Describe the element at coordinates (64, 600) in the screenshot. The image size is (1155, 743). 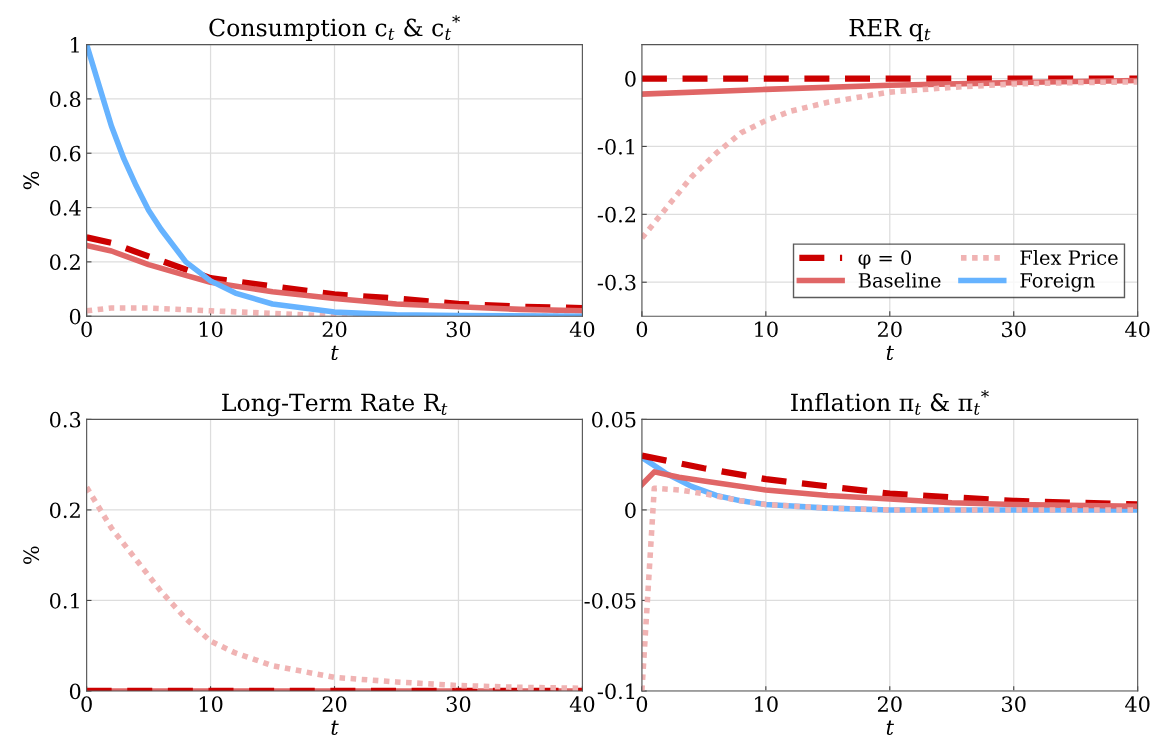
I see `y-tick-label: 0.1` at that location.